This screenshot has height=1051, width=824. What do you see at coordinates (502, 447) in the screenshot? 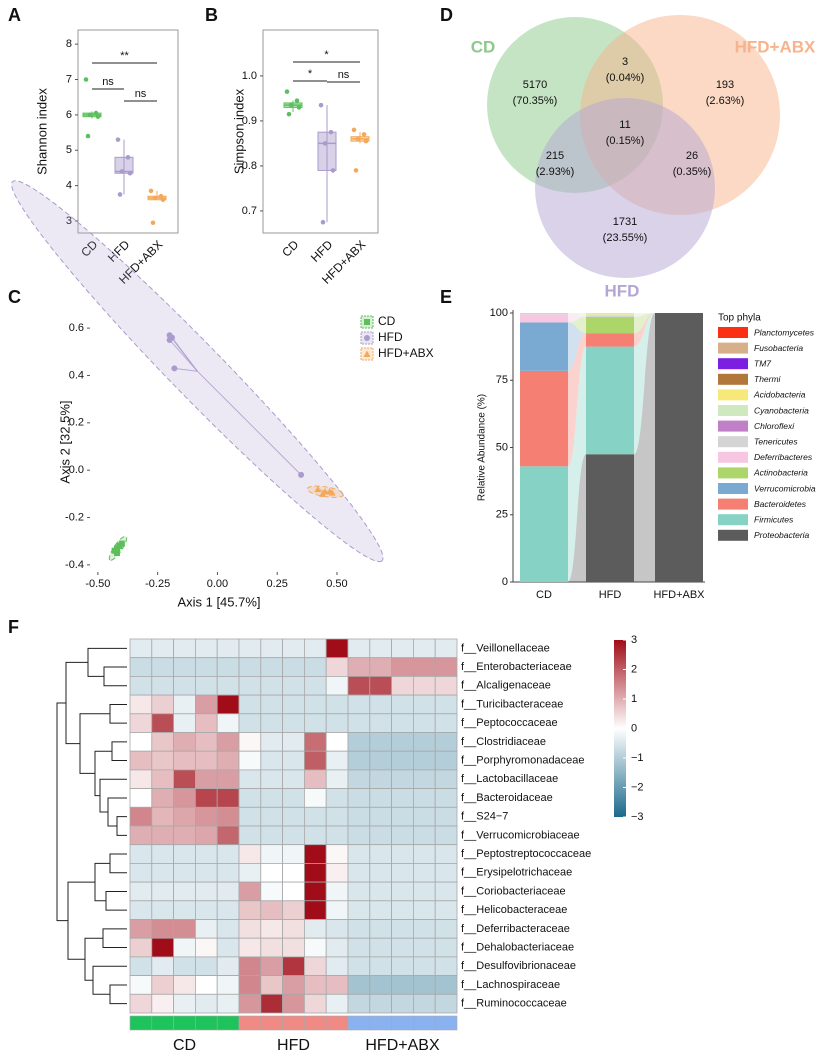
I see `y-tick-label: 50` at bounding box center [502, 447].